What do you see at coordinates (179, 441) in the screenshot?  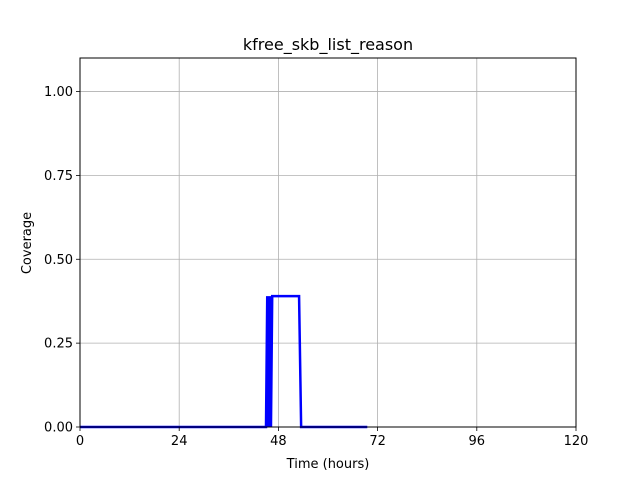 I see `x-tick-label: 24` at bounding box center [179, 441].